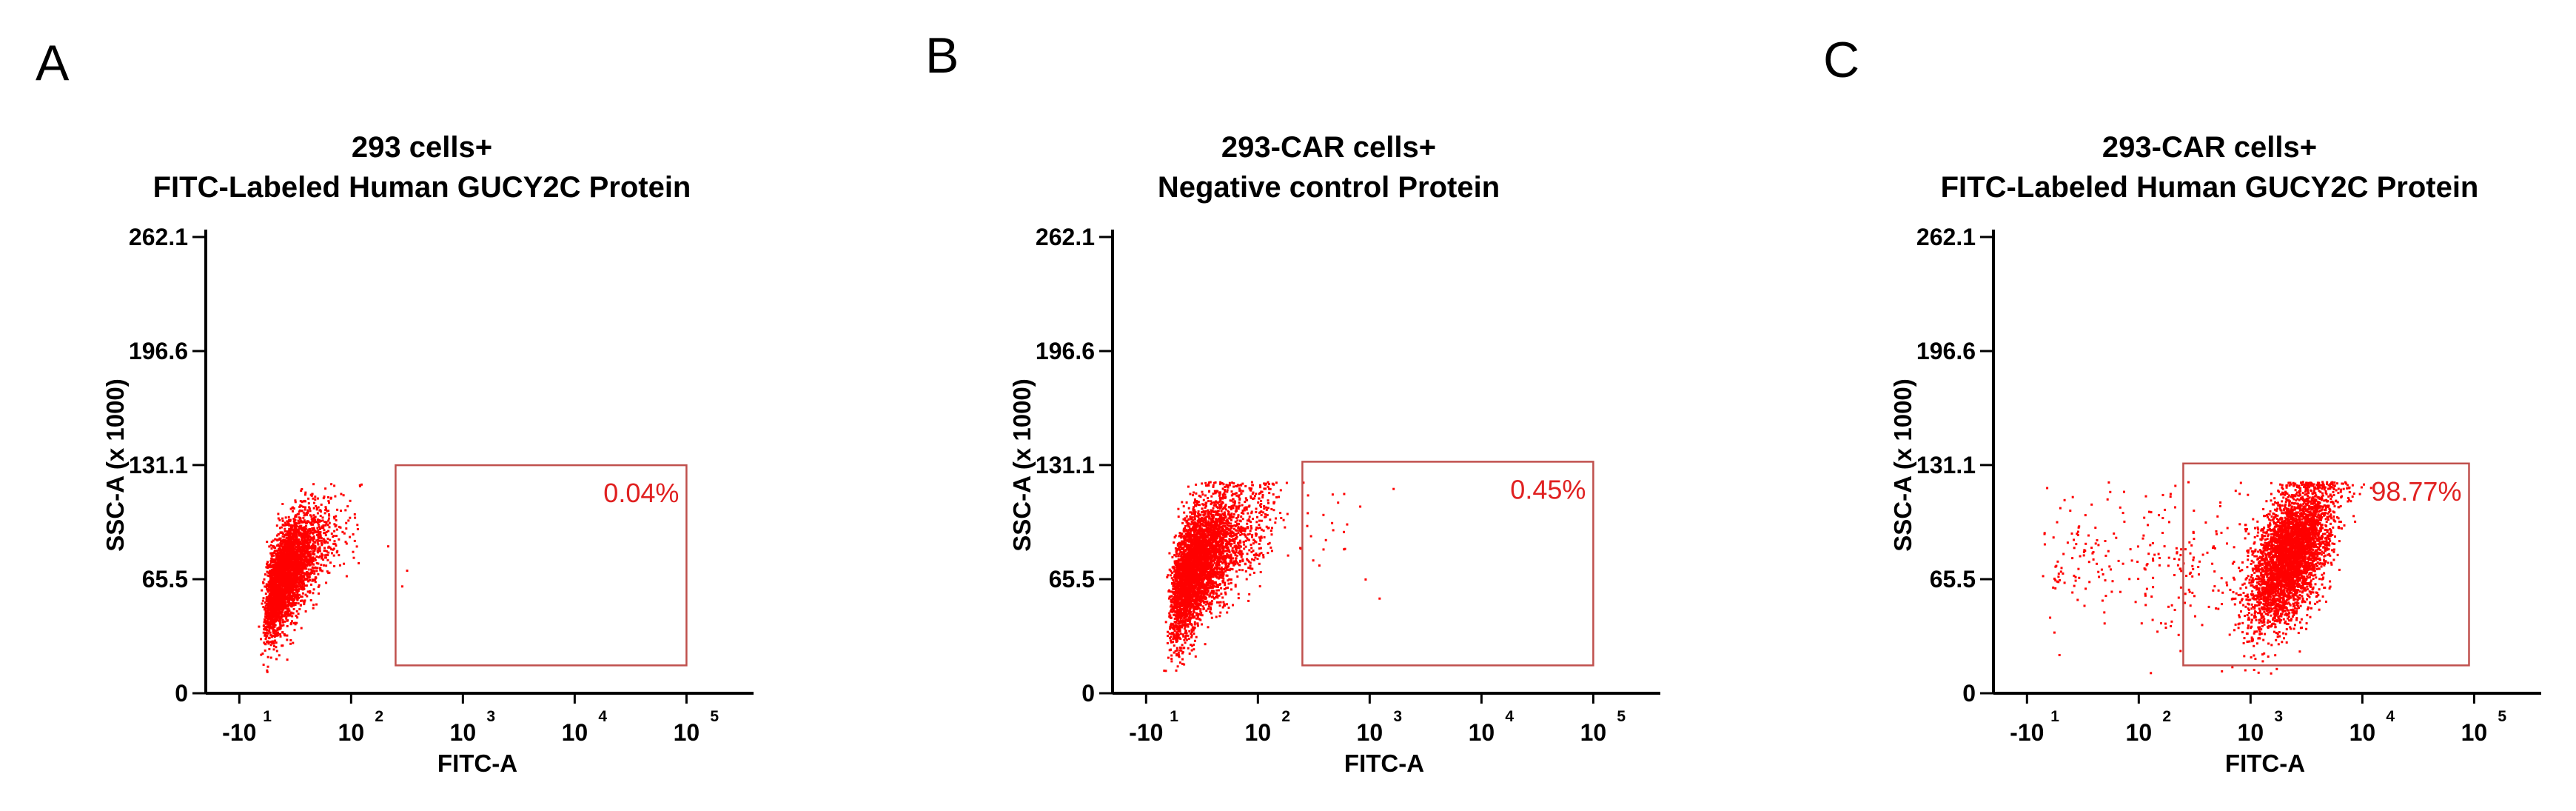 The width and height of the screenshot is (2576, 811). I want to click on y-tick-label: 196.6, so click(1065, 351).